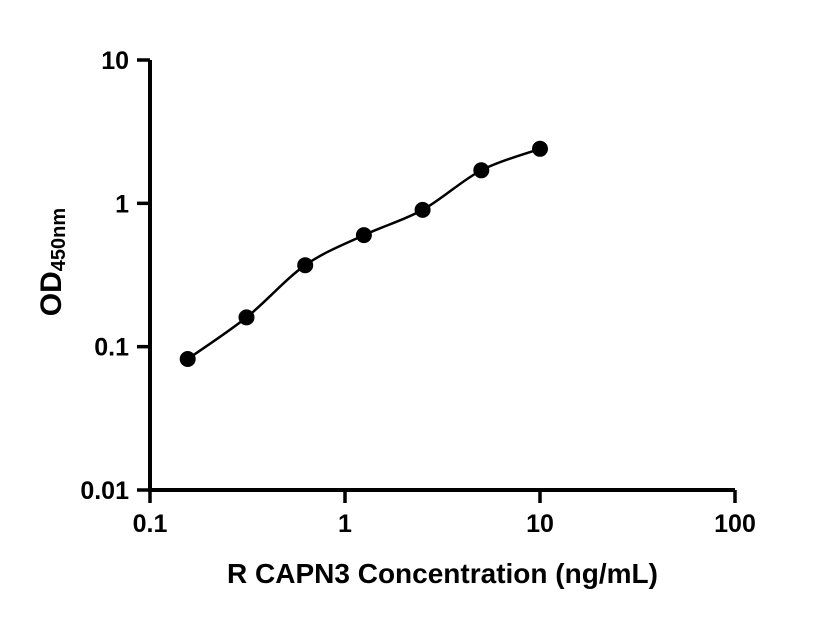 This screenshot has height=640, width=816. I want to click on x-axis-label: R CAPN3 Concentration (ng/mL), so click(442, 573).